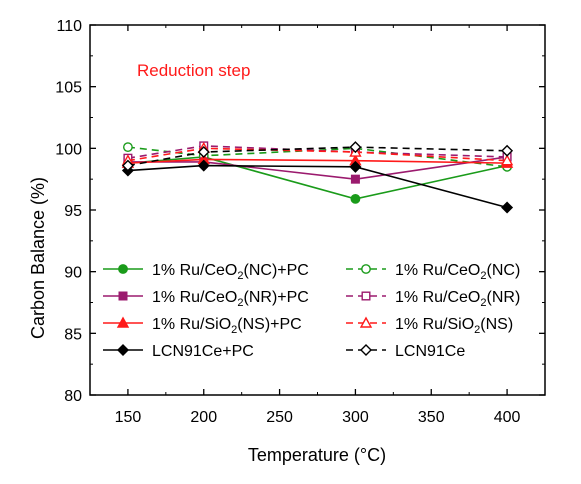  Describe the element at coordinates (73, 273) in the screenshot. I see `y-tick-label: 90` at that location.